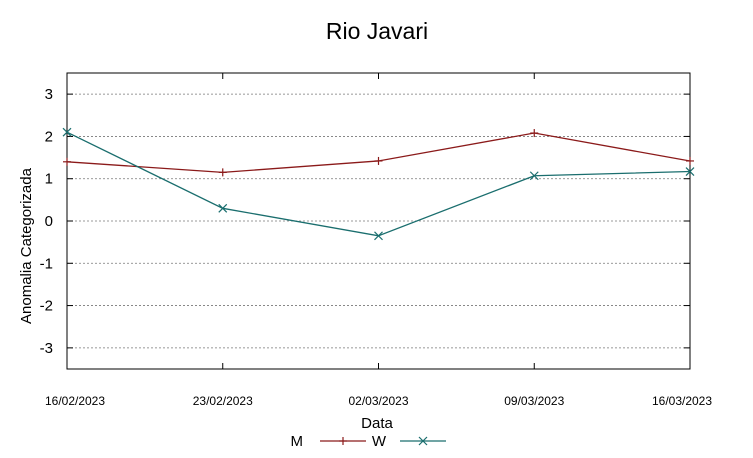 Image resolution: width=753 pixels, height=458 pixels. Describe the element at coordinates (46, 348) in the screenshot. I see `y-tick-label: -3` at that location.